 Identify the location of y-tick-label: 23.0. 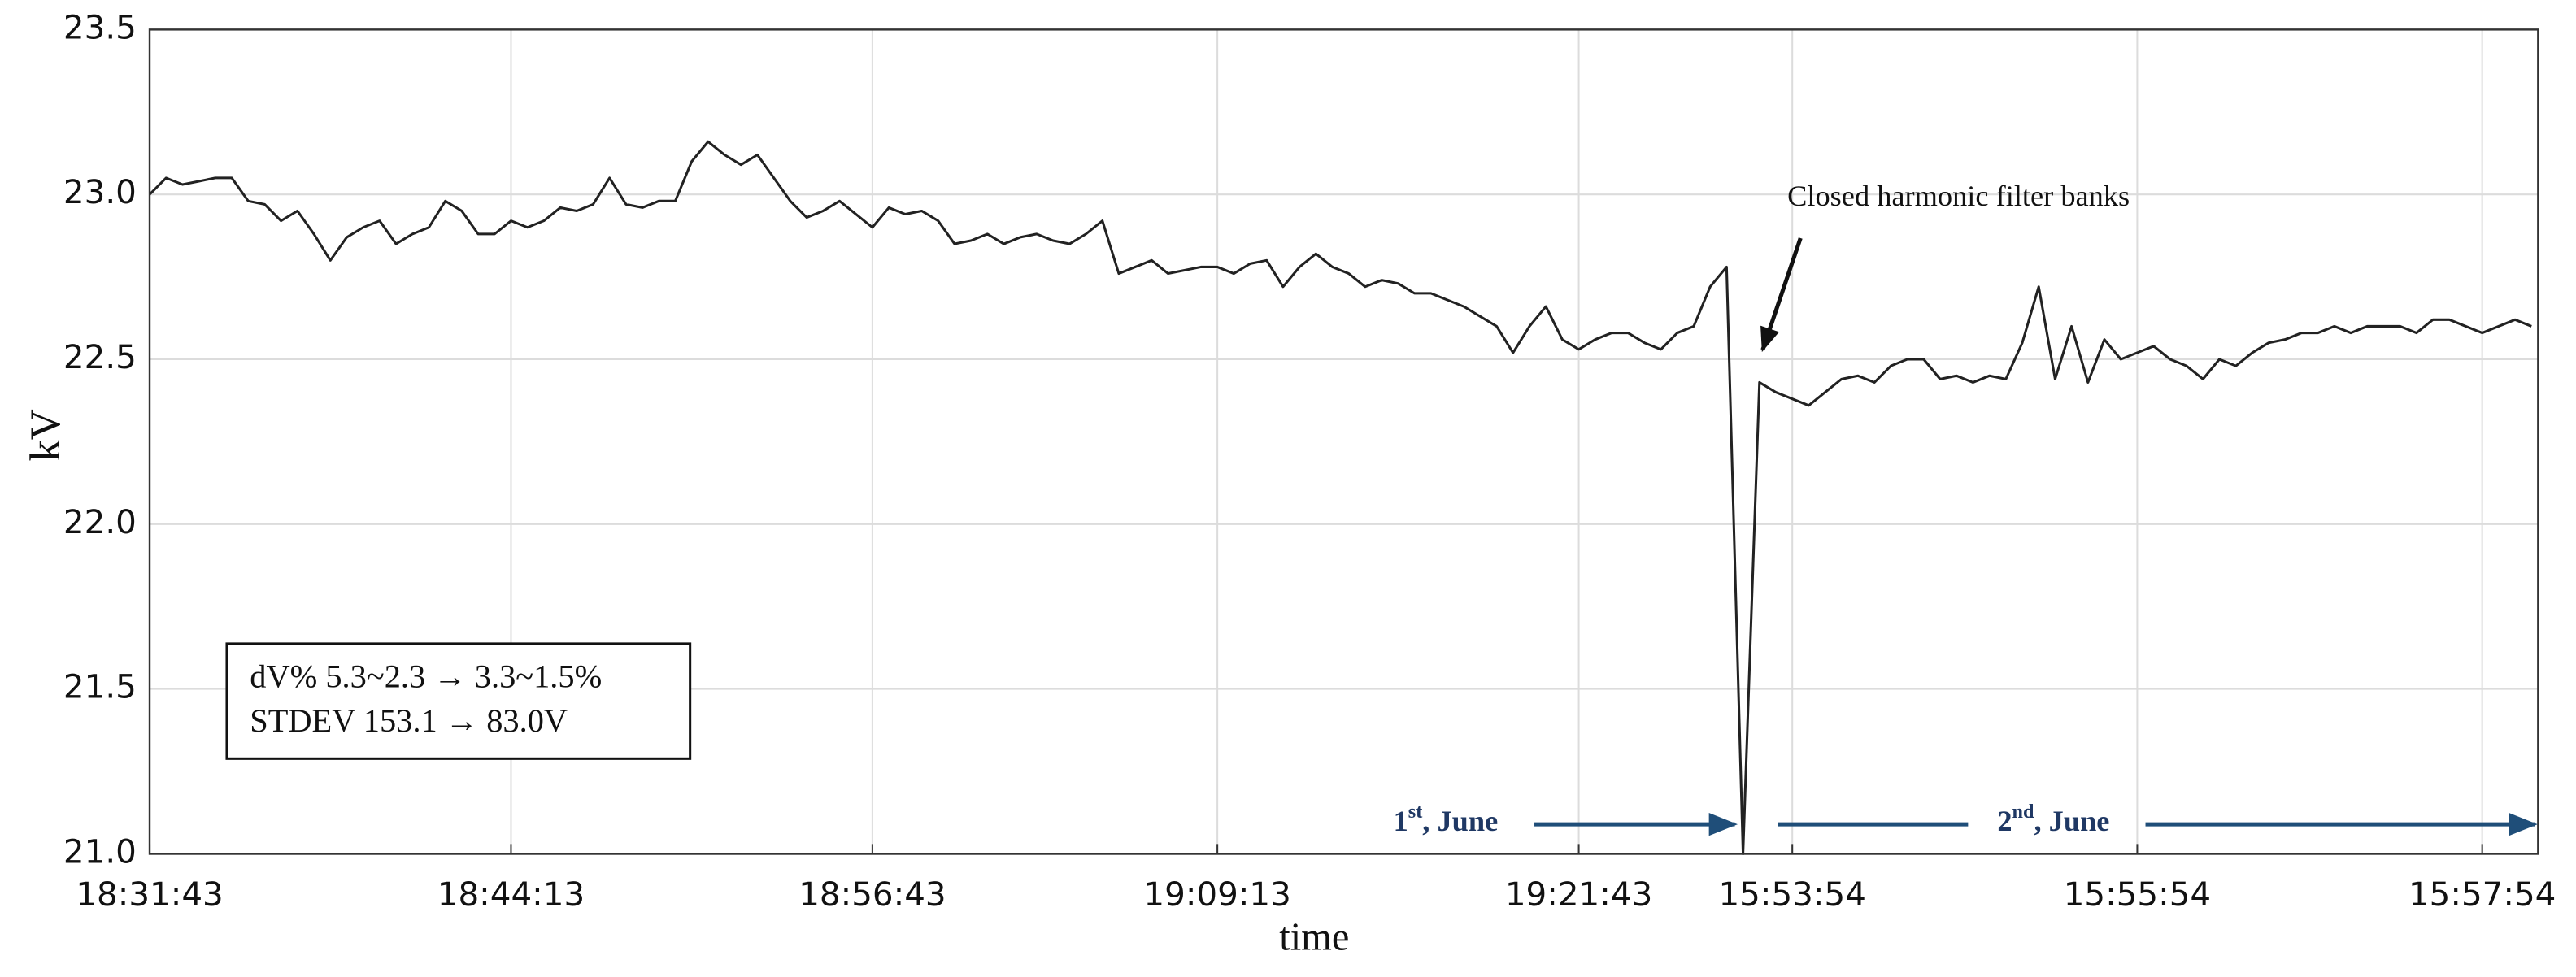
(100, 192).